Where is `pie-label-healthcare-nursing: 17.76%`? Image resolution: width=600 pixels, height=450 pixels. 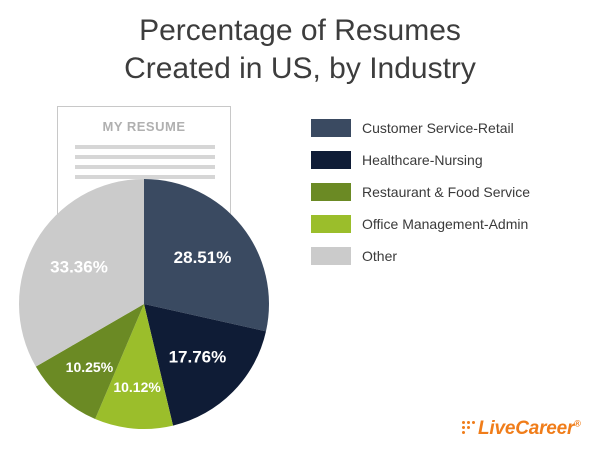
pie-label-healthcare-nursing: 17.76% is located at coordinates (198, 357).